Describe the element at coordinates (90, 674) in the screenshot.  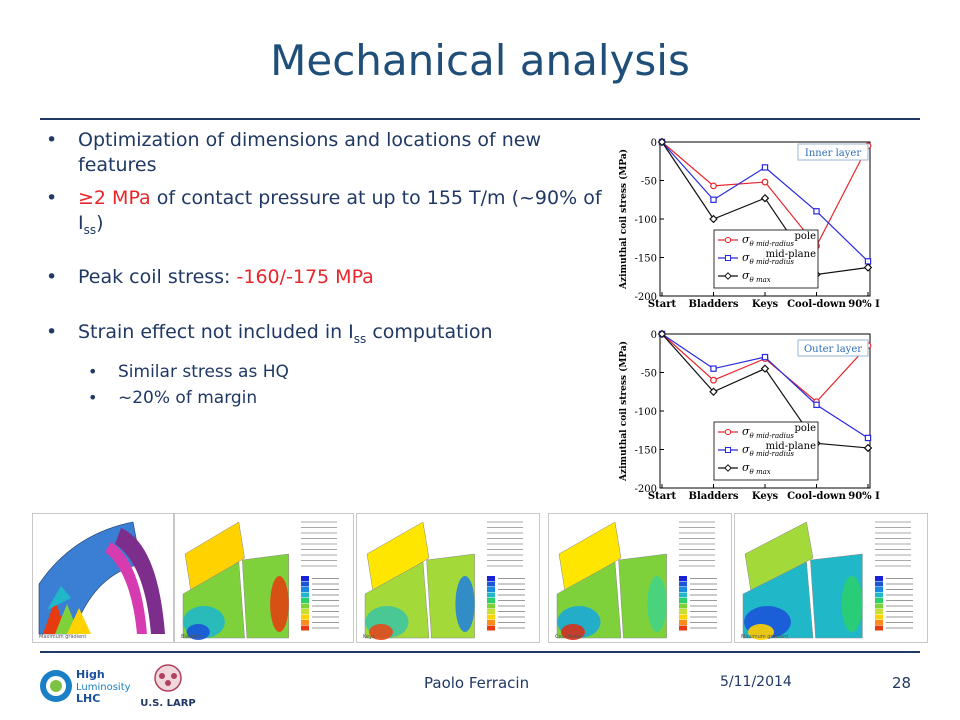
I see `hilumi-line1: High` at that location.